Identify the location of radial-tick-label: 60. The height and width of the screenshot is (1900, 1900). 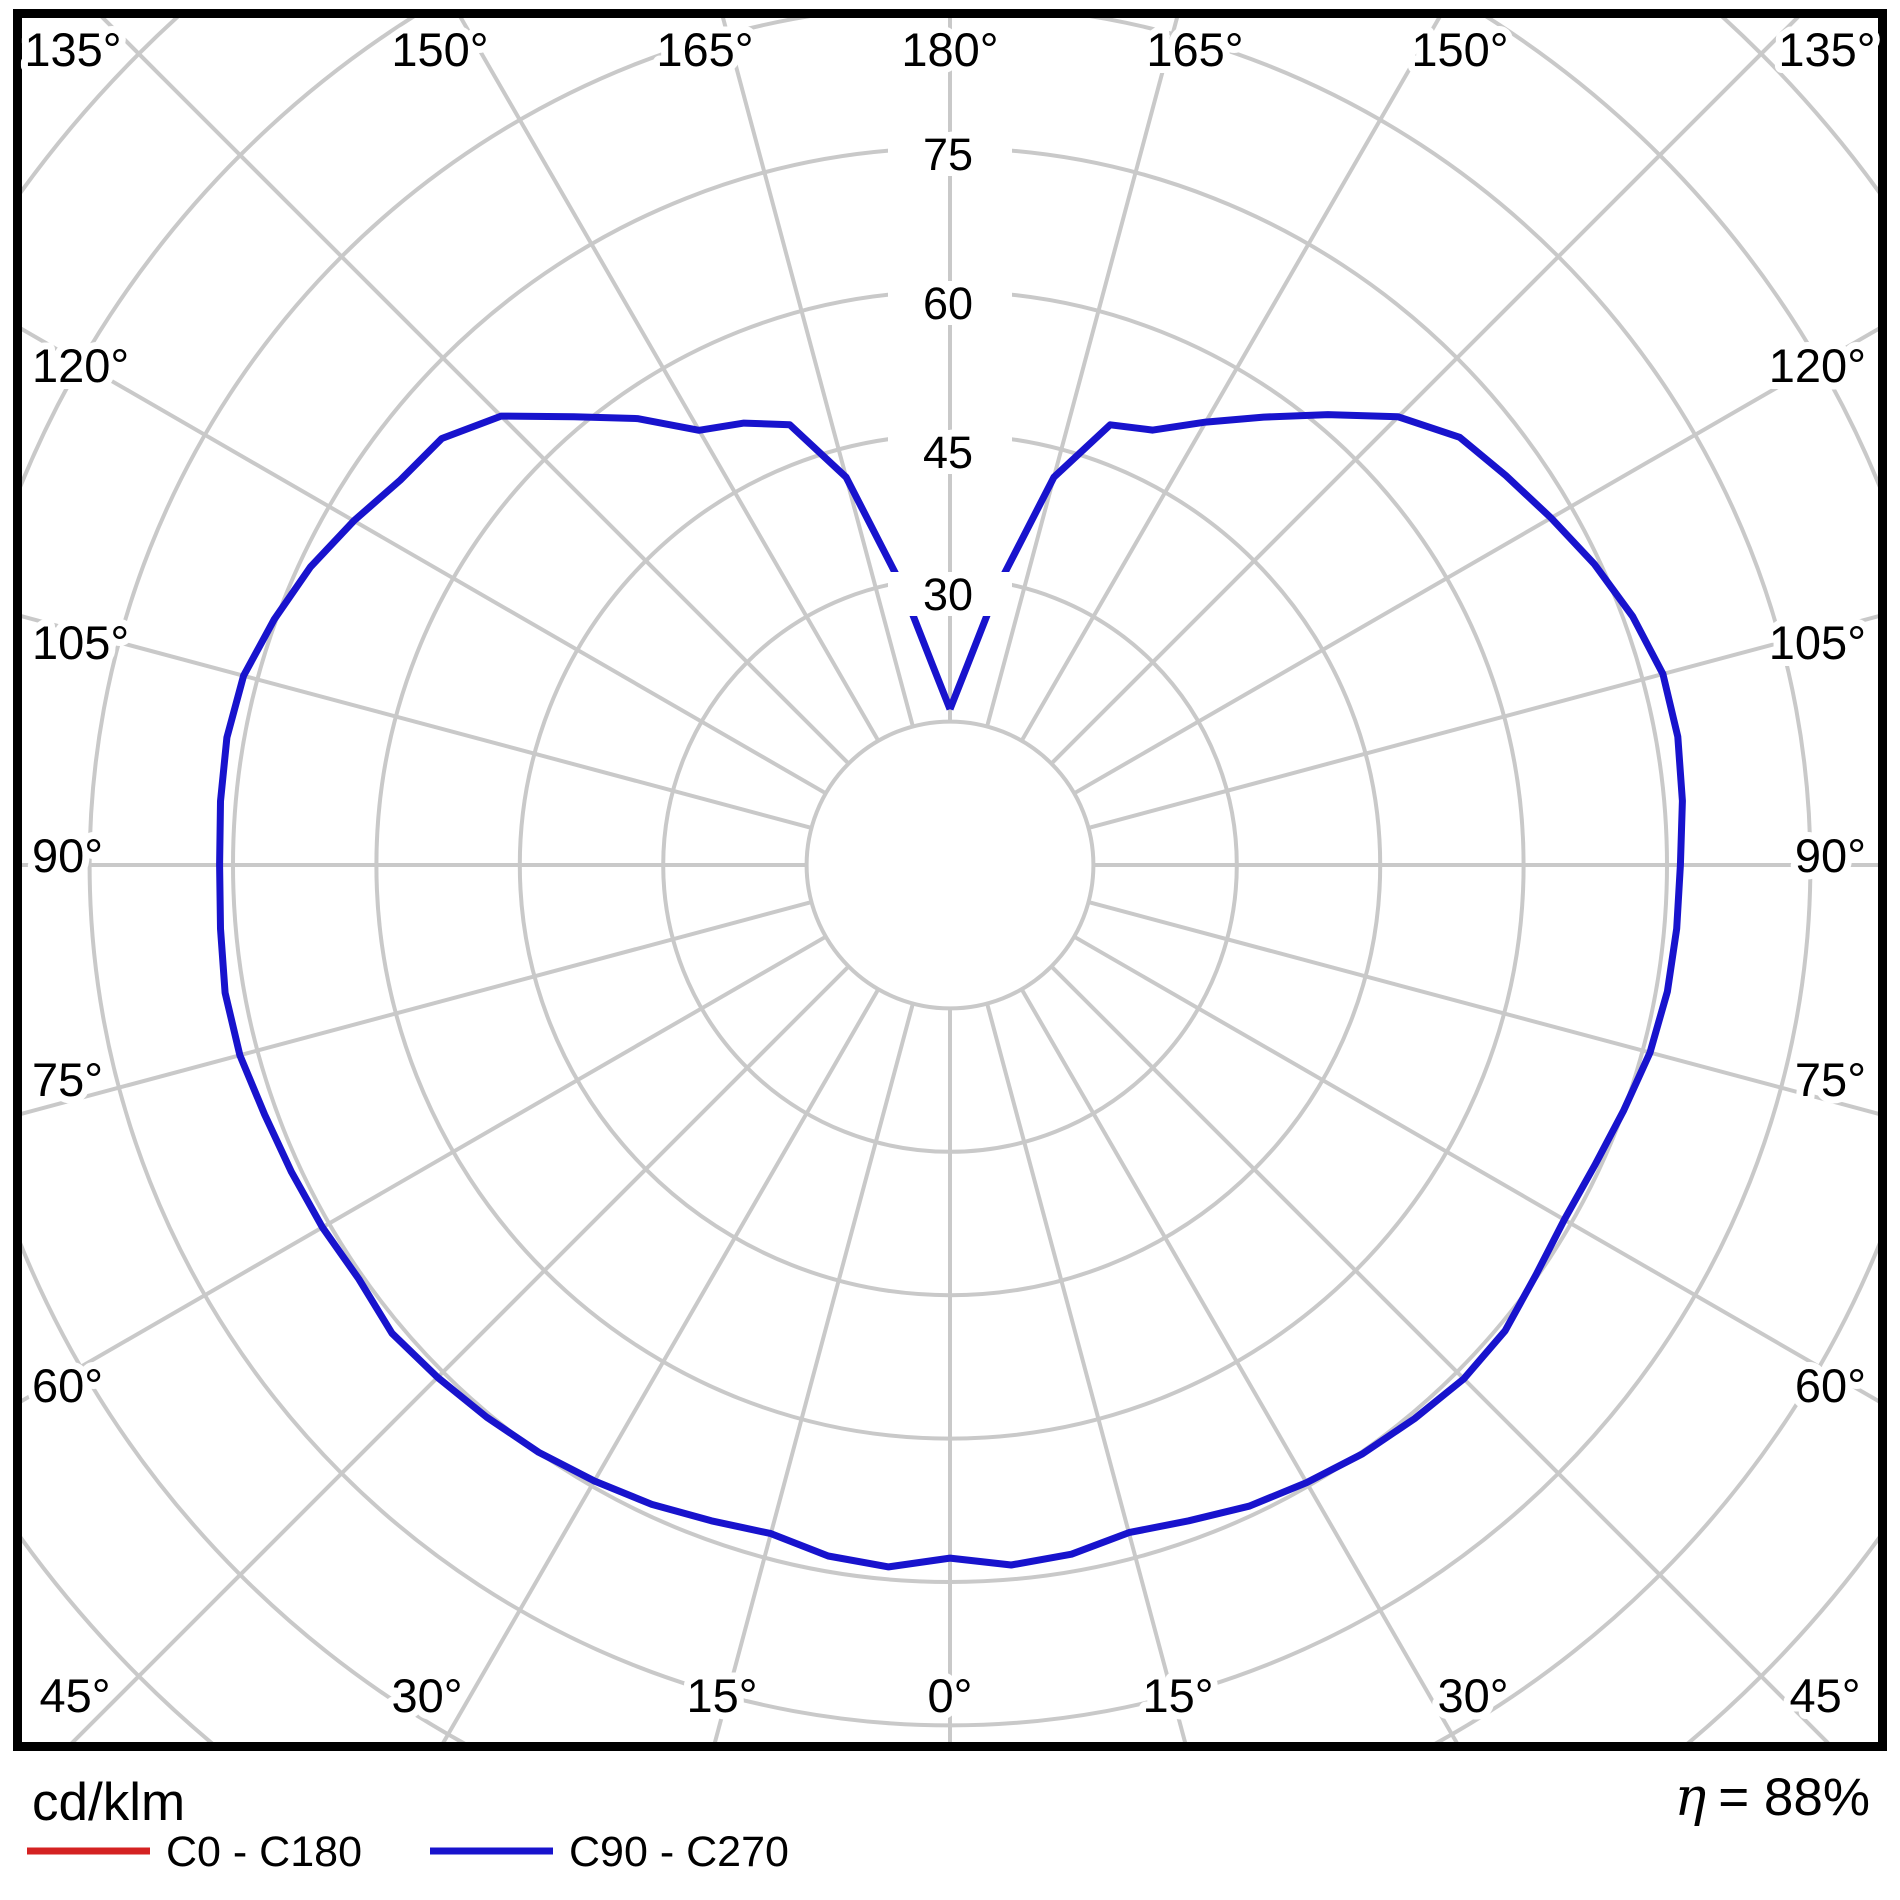
(948, 303).